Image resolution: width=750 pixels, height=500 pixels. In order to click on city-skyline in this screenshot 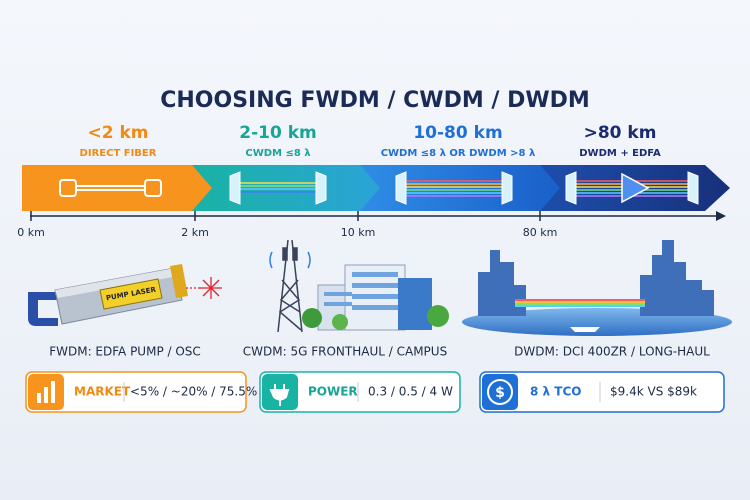, I will do `click(597, 288)`.